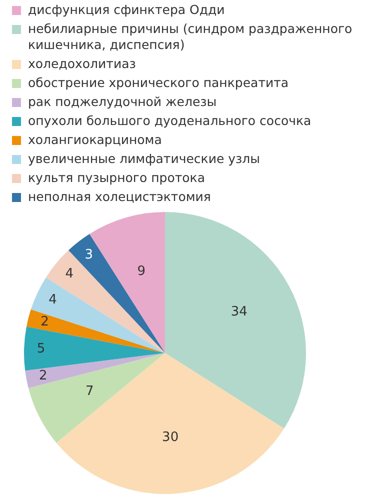 This screenshot has width=368, height=500. What do you see at coordinates (141, 272) in the screenshot?
I see `data-label: 9` at bounding box center [141, 272].